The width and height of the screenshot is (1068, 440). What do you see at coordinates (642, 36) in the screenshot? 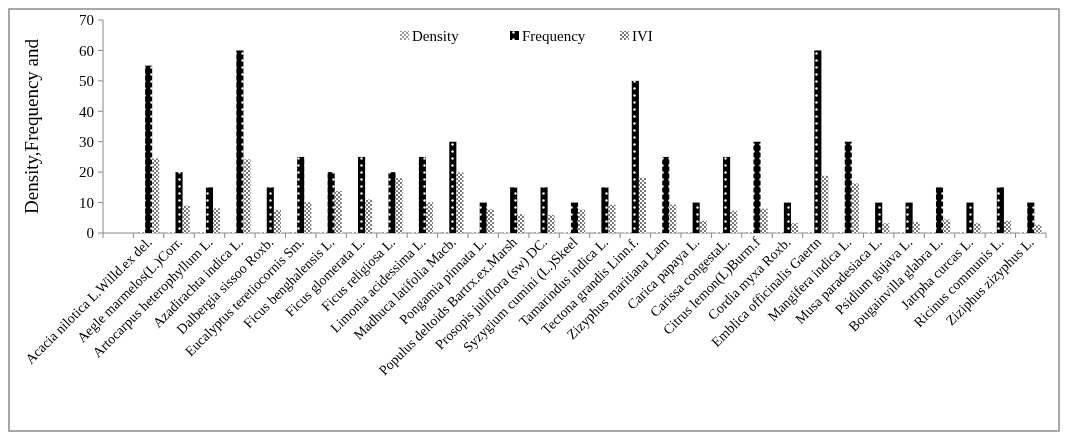
I see `legend-label: IVI` at bounding box center [642, 36].